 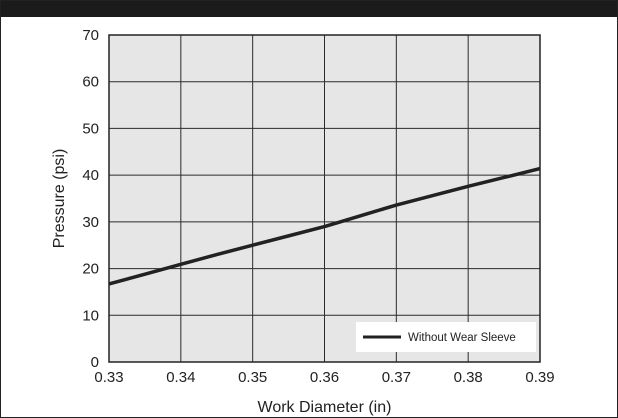 I want to click on legend: Without Wear Sleeve, so click(x=446, y=337).